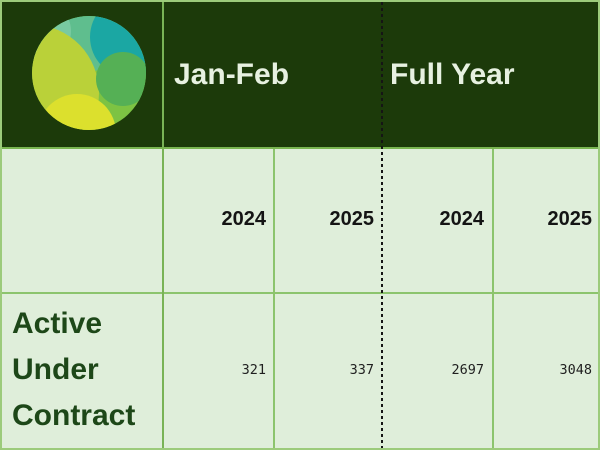  What do you see at coordinates (253, 370) in the screenshot?
I see `value-janfeb-2024: 321` at bounding box center [253, 370].